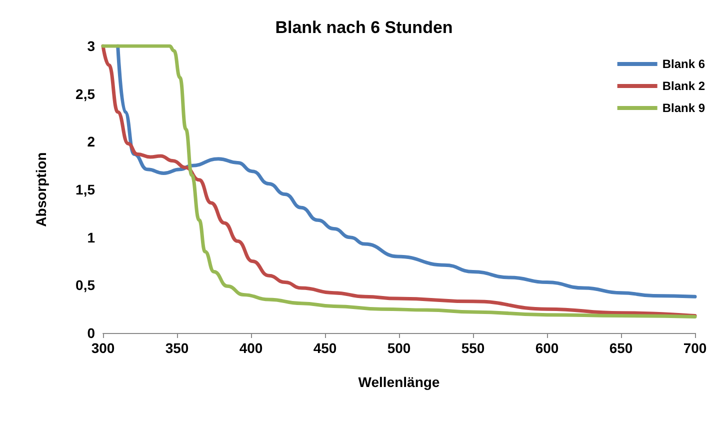  What do you see at coordinates (41, 189) in the screenshot?
I see `y-axis-title: Absorption` at bounding box center [41, 189].